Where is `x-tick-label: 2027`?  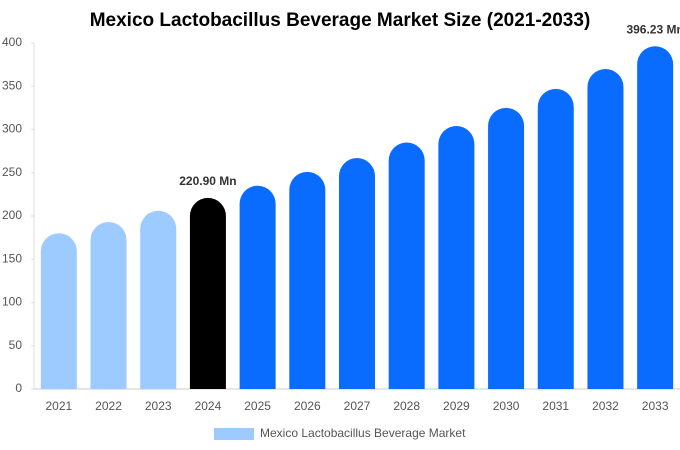
x-tick-label: 2027 is located at coordinates (357, 406).